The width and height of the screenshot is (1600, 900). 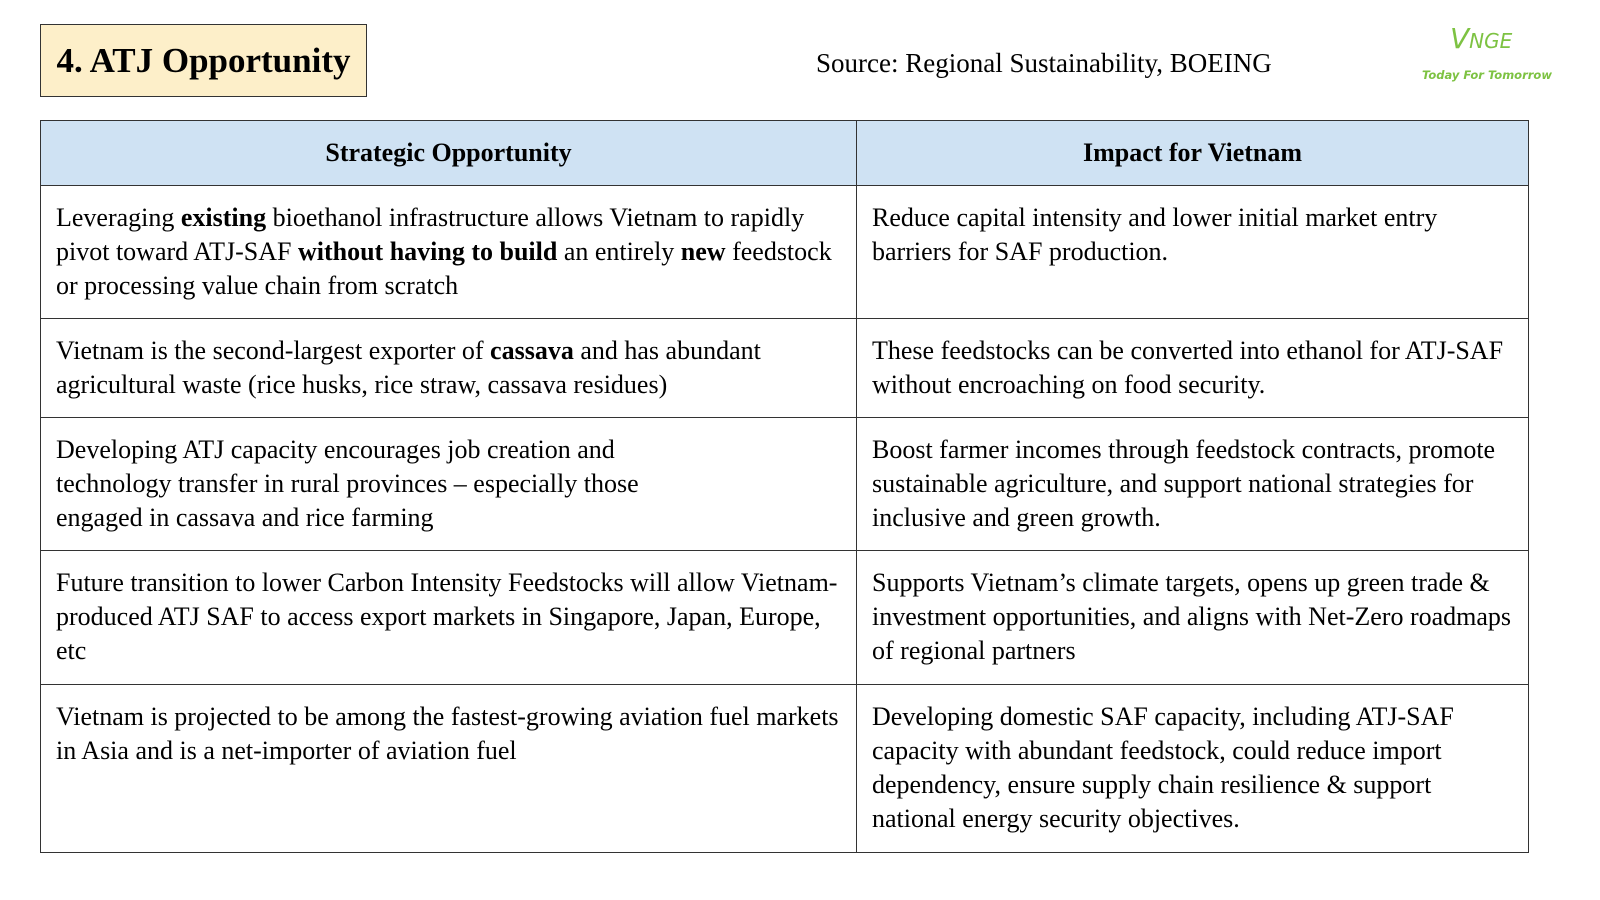 I want to click on logo-mark: V, so click(x=1460, y=38).